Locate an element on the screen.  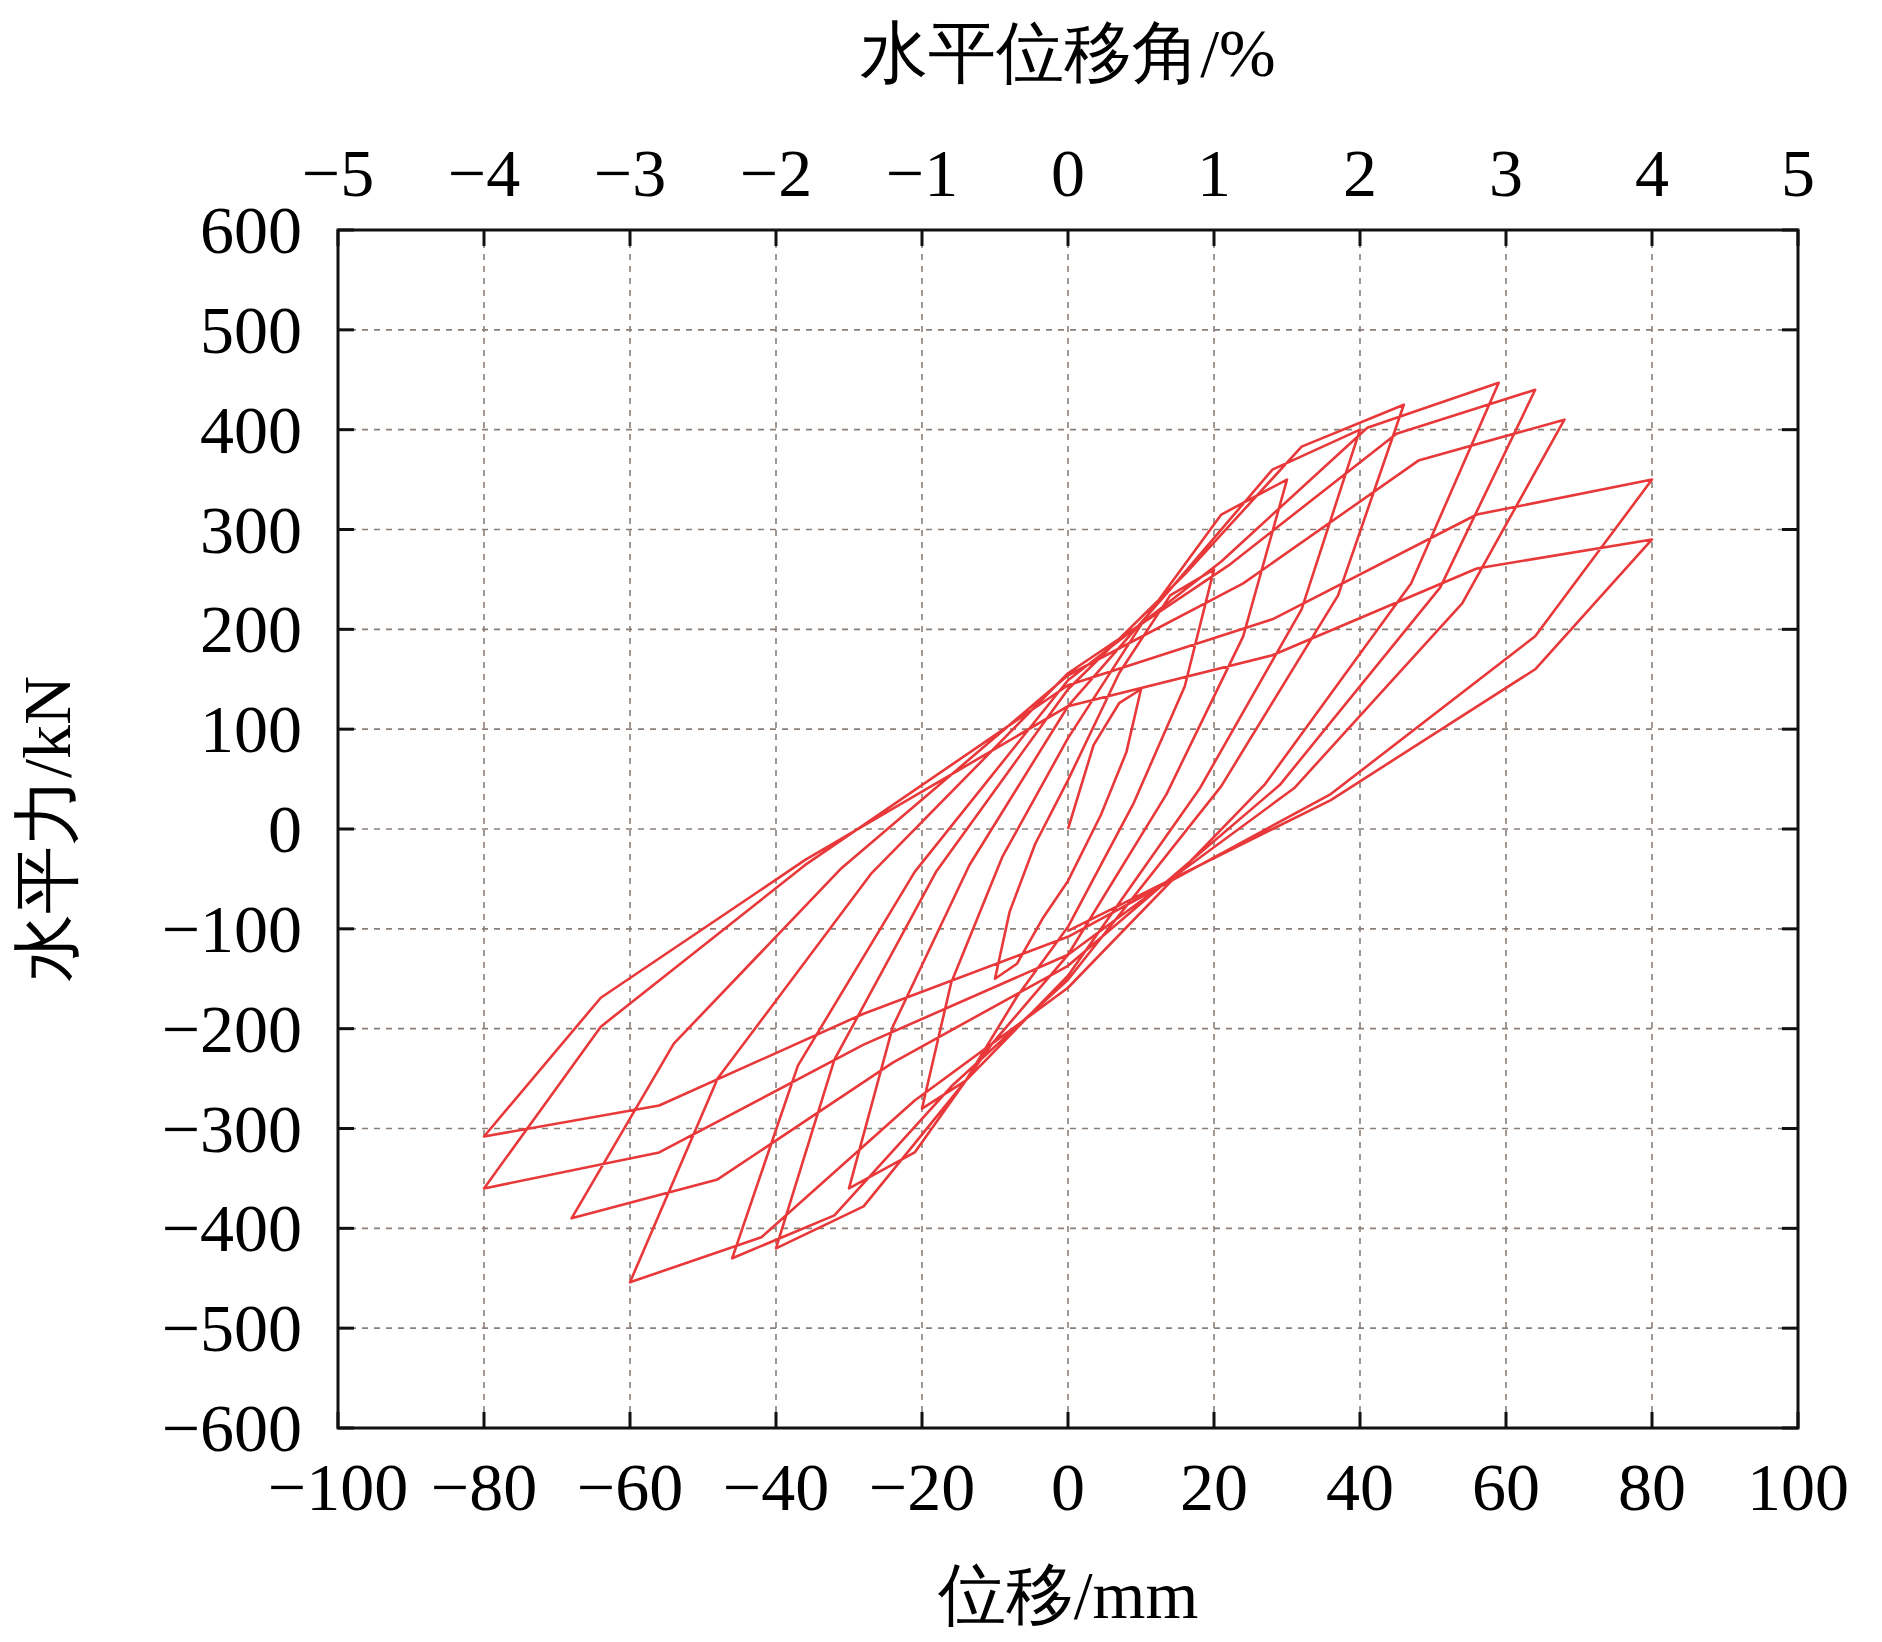
y-tick-label: −500 is located at coordinates (231, 1328).